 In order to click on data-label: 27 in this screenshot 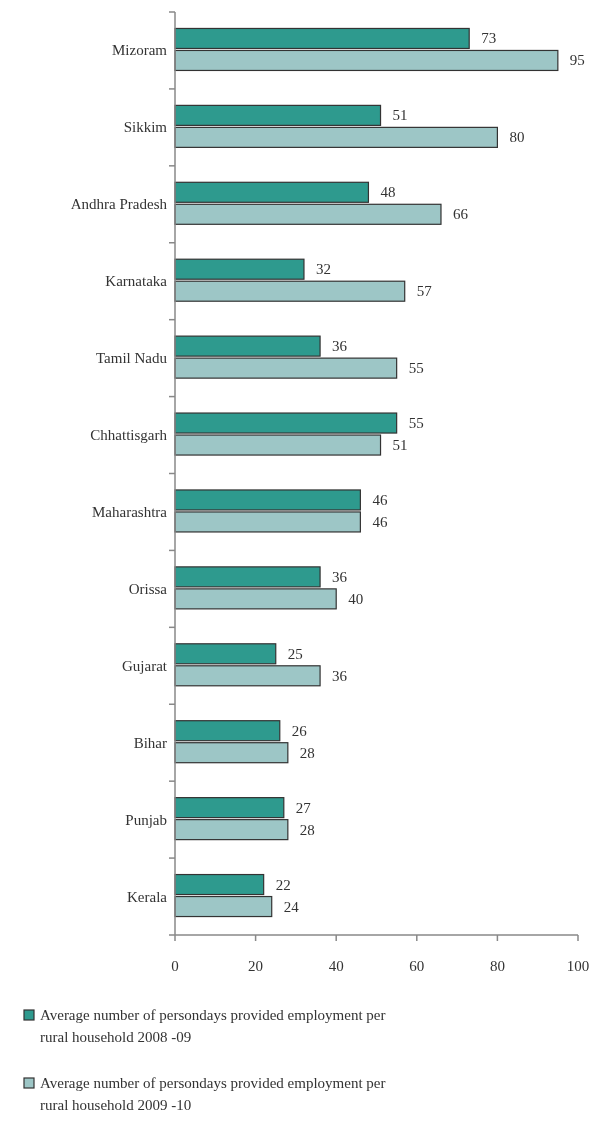, I will do `click(303, 807)`.